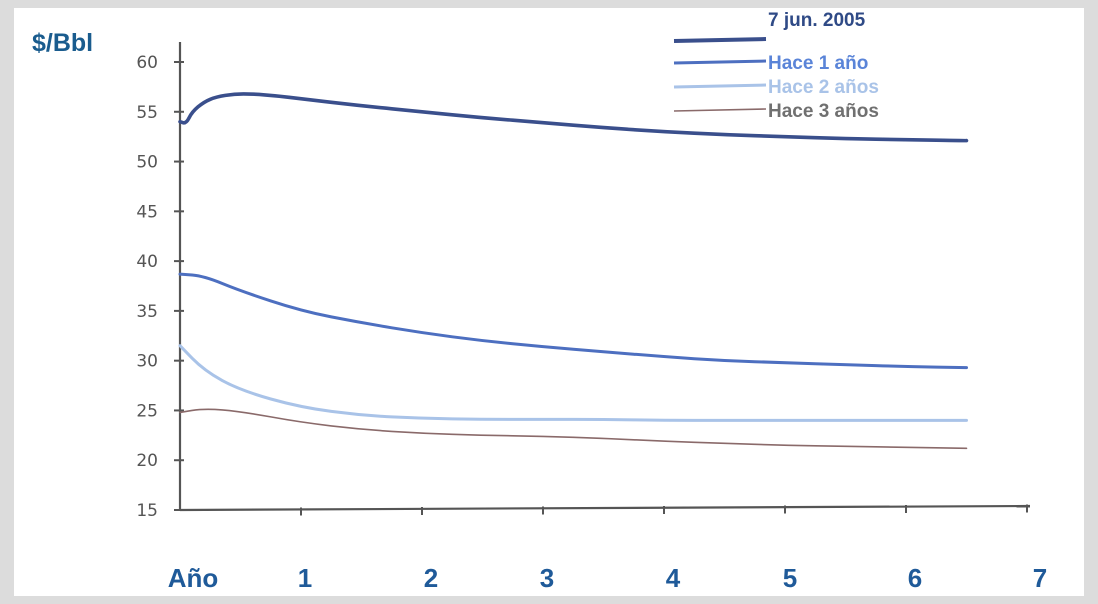  I want to click on x-tick-label-4: 4, so click(673, 578).